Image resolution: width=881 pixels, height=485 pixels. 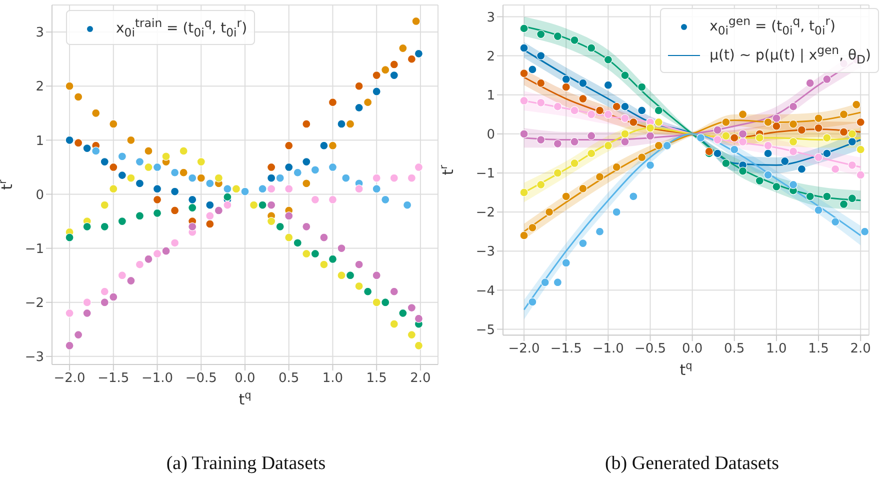 What do you see at coordinates (692, 464) in the screenshot?
I see `text: (b) Generated Datasets` at bounding box center [692, 464].